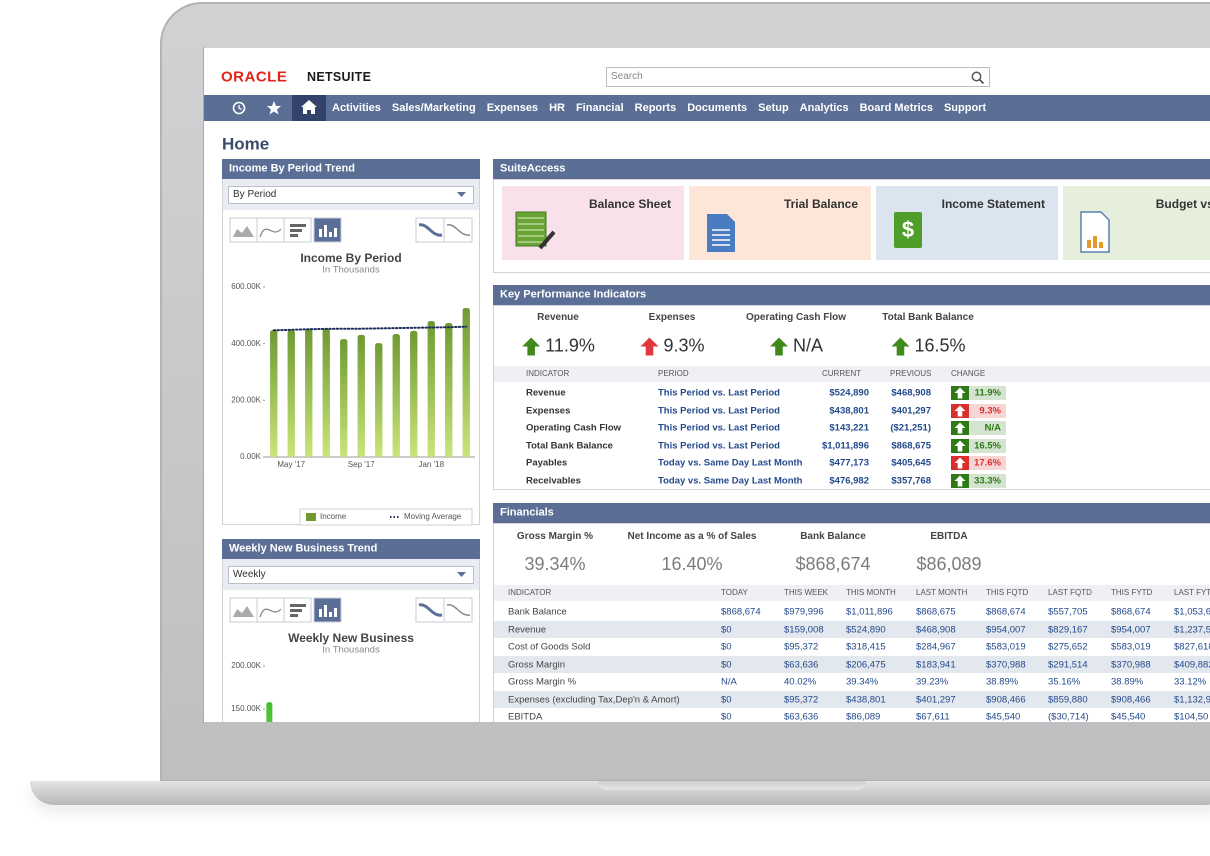  What do you see at coordinates (833, 536) in the screenshot?
I see `financial-label: Bank Balance` at bounding box center [833, 536].